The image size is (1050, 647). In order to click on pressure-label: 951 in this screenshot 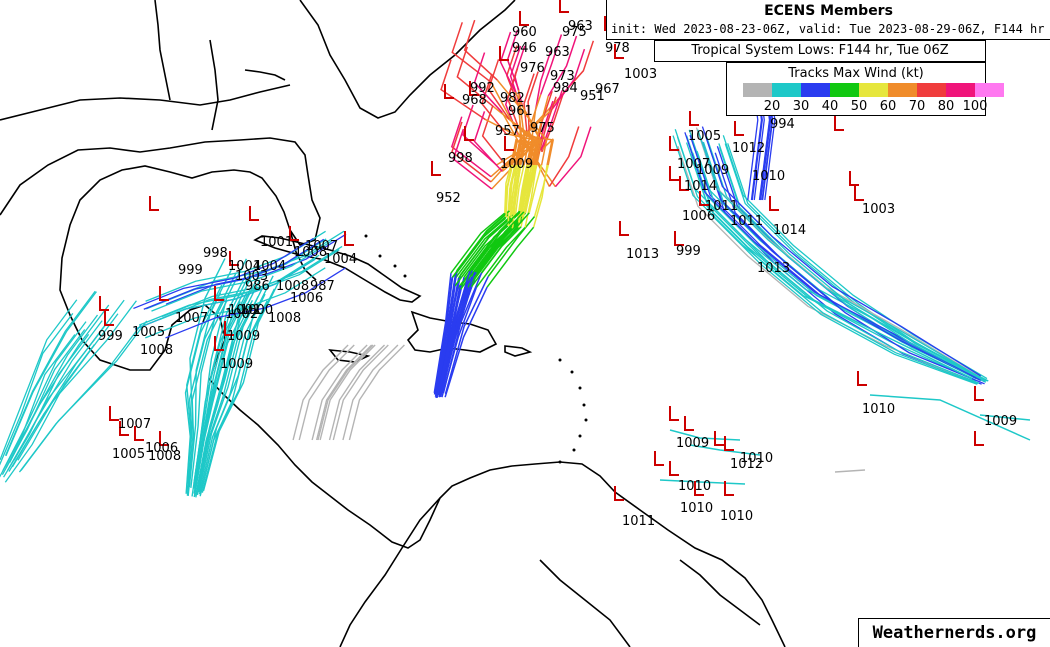, I will do `click(592, 96)`.